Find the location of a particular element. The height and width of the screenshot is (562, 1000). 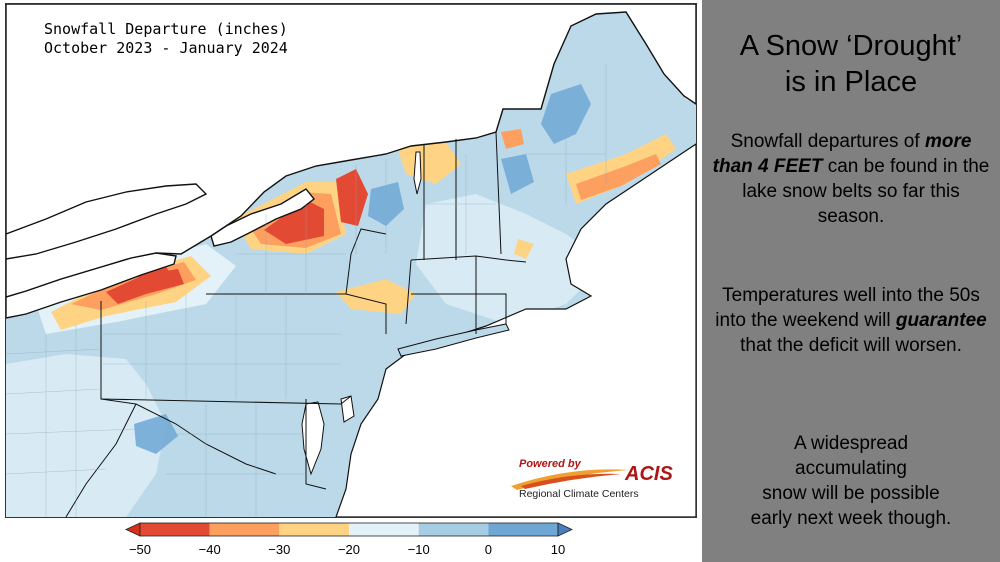

deficit-yellow-vt is located at coordinates (428, 163).